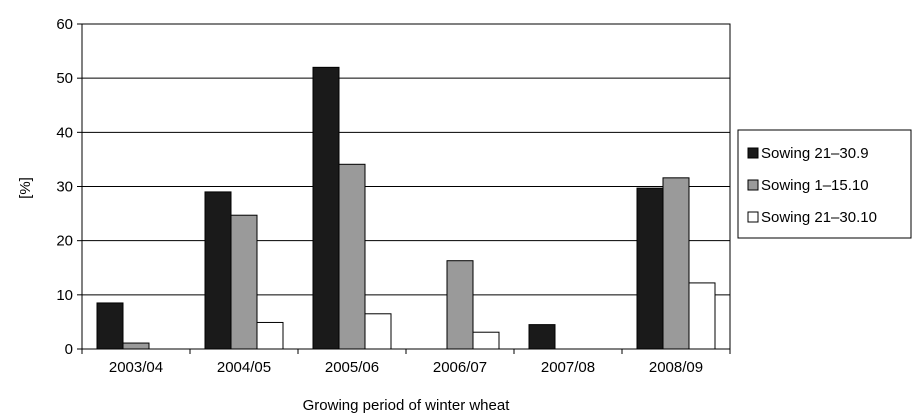  What do you see at coordinates (136, 367) in the screenshot?
I see `x-tick-label: 2003/04` at bounding box center [136, 367].